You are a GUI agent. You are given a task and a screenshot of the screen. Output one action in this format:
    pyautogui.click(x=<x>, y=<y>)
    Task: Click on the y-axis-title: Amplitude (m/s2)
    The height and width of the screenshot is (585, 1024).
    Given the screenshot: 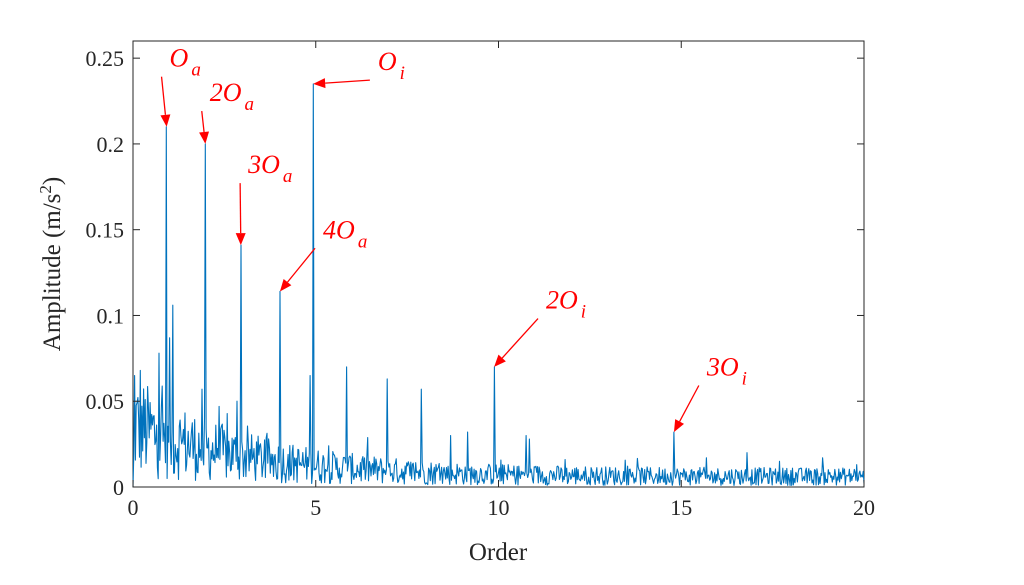 What is the action you would take?
    pyautogui.click(x=51, y=264)
    